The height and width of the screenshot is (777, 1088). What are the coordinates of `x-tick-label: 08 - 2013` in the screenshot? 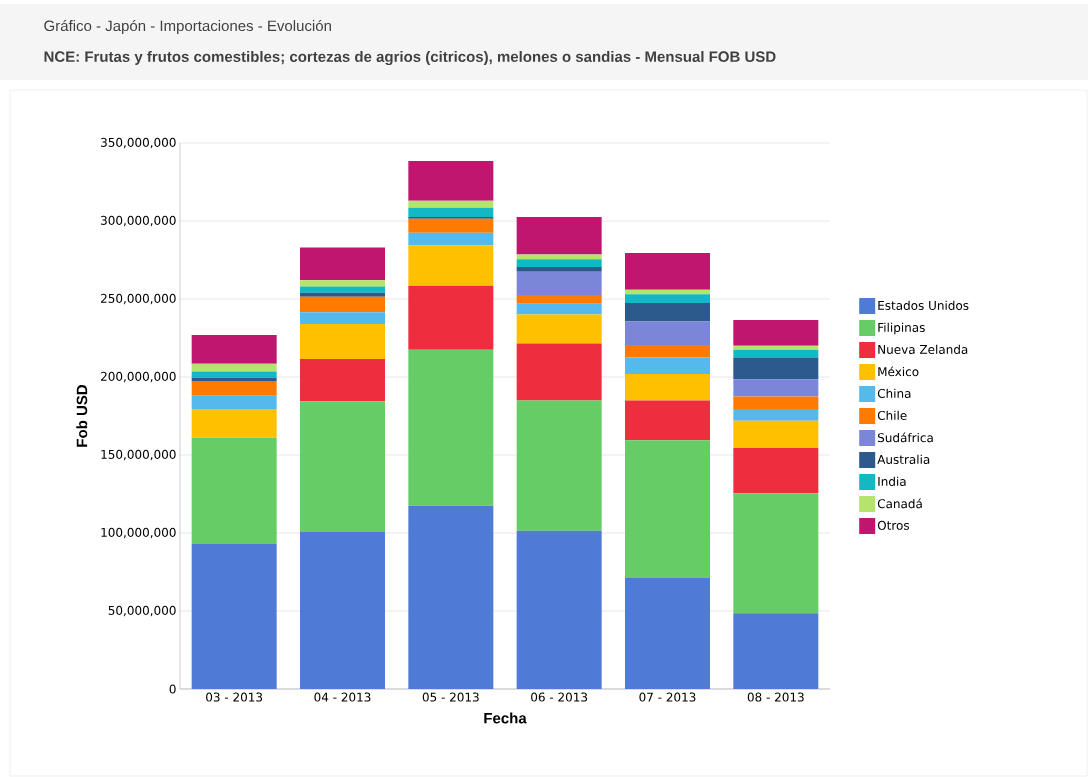 It's located at (775, 697).